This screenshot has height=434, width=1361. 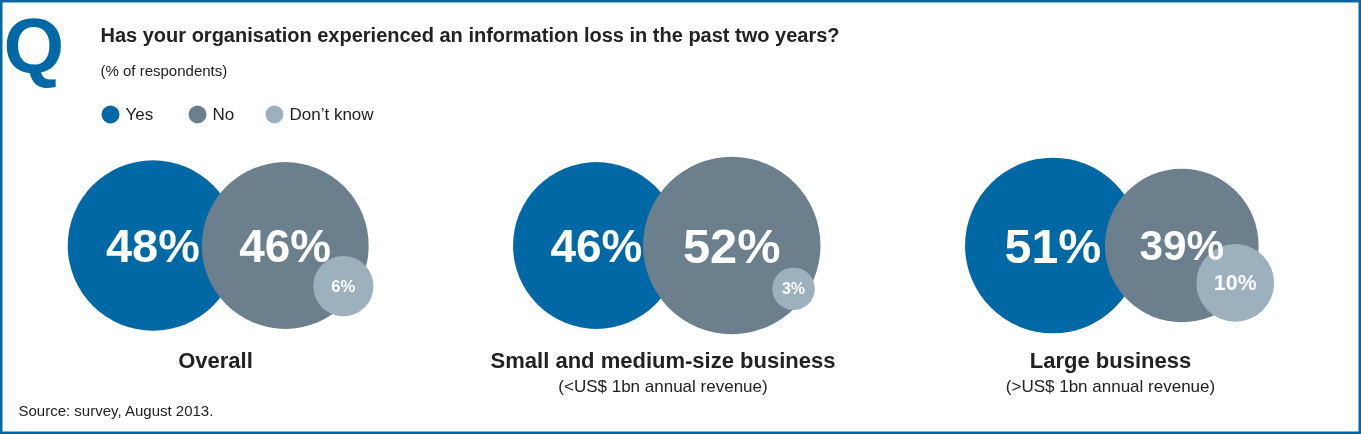 I want to click on category-label: Large business, so click(x=1110, y=360).